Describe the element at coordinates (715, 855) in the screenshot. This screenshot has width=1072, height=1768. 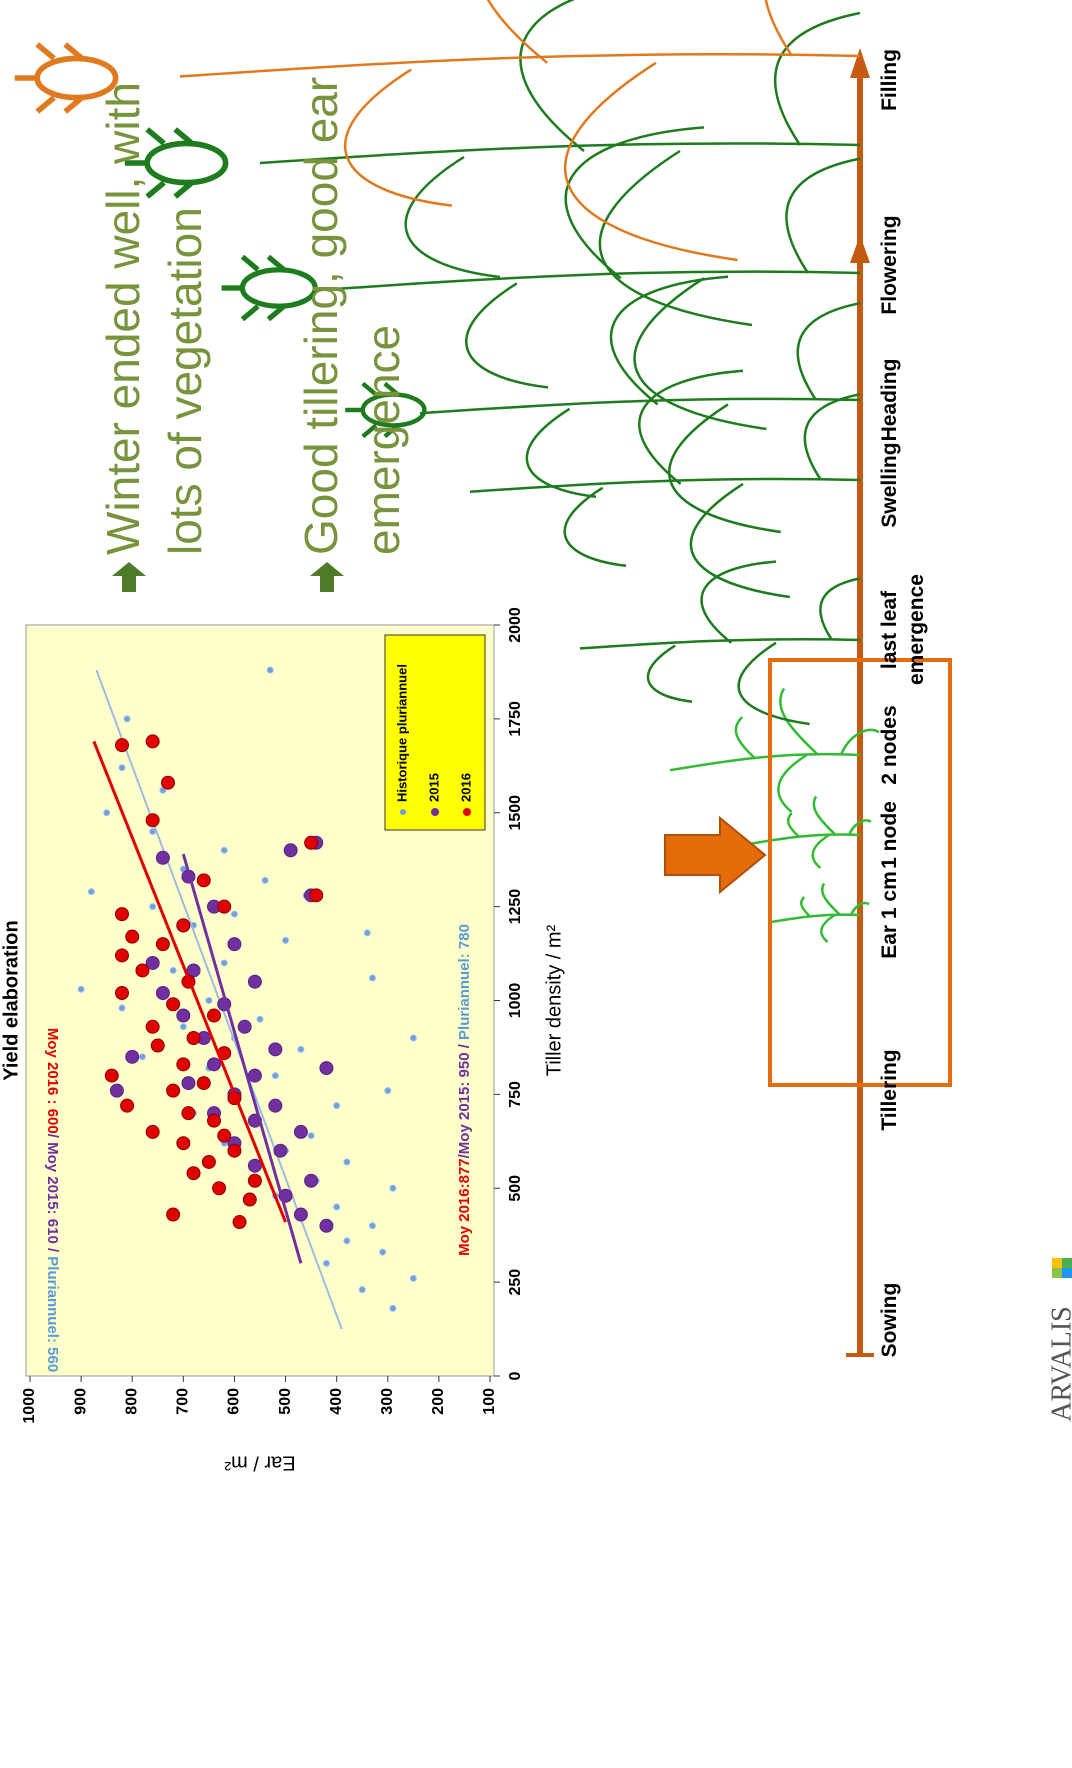
I see `highlight-arrow` at that location.